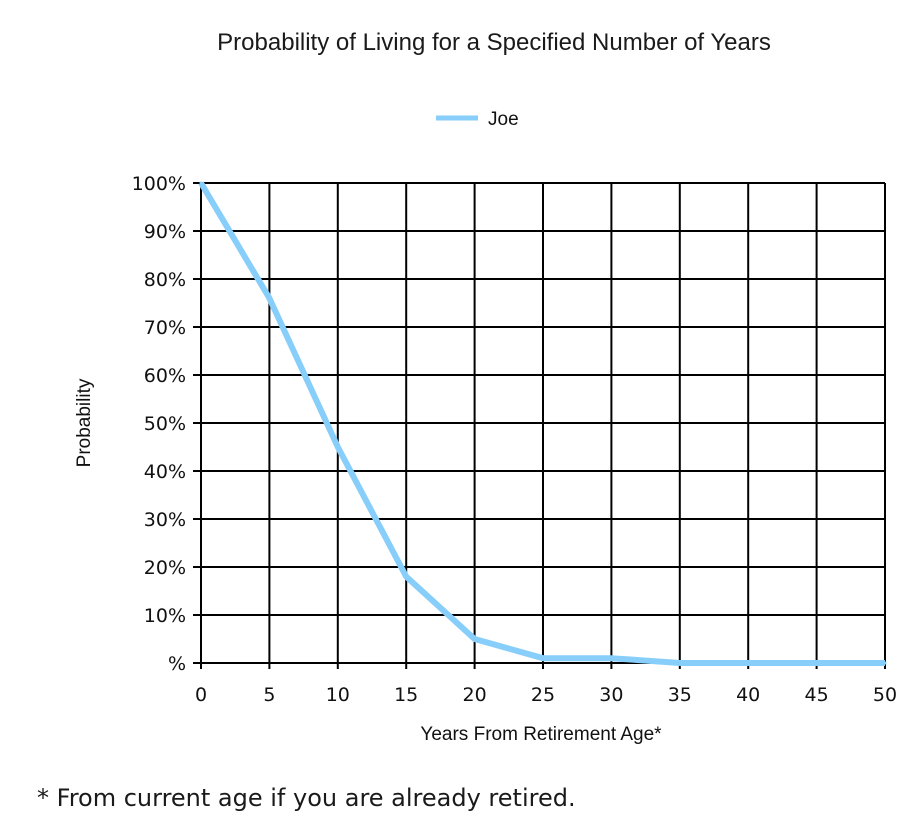 This screenshot has height=824, width=922. Describe the element at coordinates (475, 695) in the screenshot. I see `x-tick-label: 20` at that location.